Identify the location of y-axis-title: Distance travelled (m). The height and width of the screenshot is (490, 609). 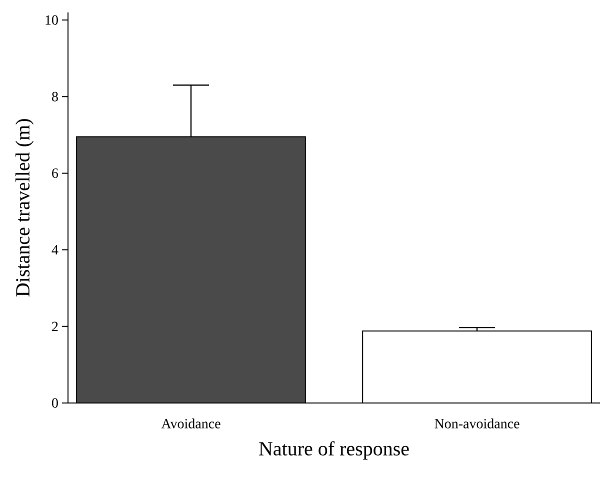
(24, 207).